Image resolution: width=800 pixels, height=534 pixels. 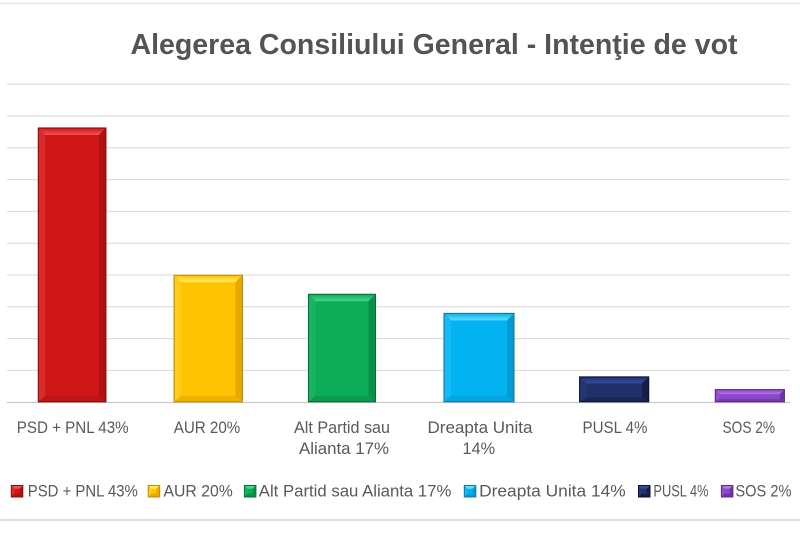 I want to click on svg-text: Alt Partid sau Alianta 17%, so click(x=355, y=491).